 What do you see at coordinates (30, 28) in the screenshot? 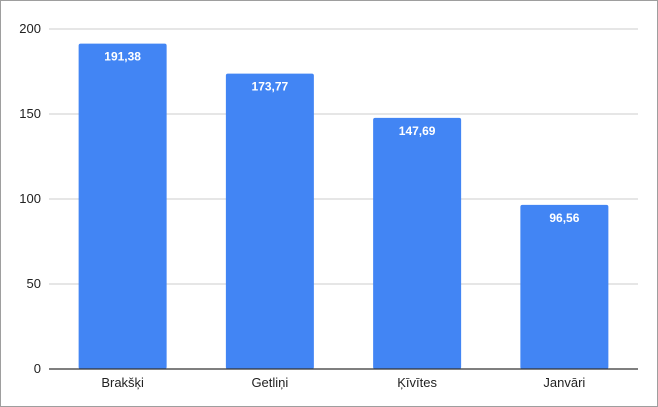
I see `y-tick-label: 200` at bounding box center [30, 28].